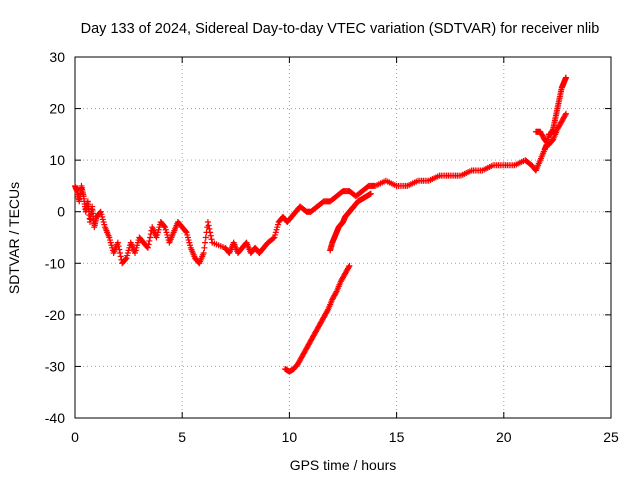  I want to click on y-tick-label: 0, so click(61, 212).